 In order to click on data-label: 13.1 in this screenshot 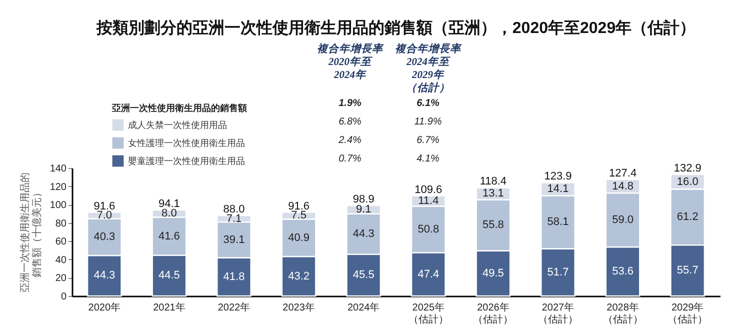, I will do `click(493, 194)`.